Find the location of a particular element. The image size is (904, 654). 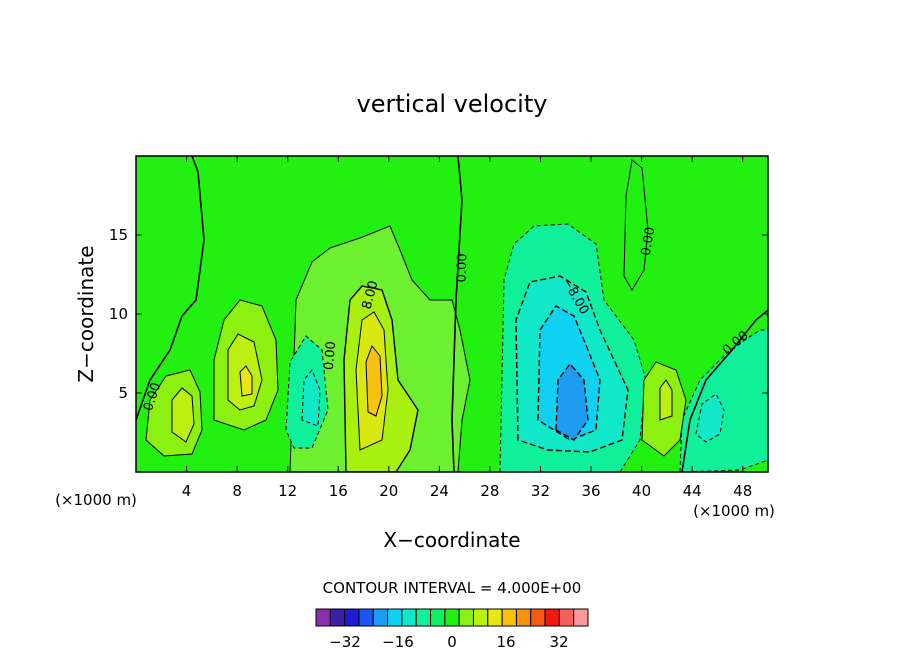

colorbar-label: −32 is located at coordinates (345, 642).